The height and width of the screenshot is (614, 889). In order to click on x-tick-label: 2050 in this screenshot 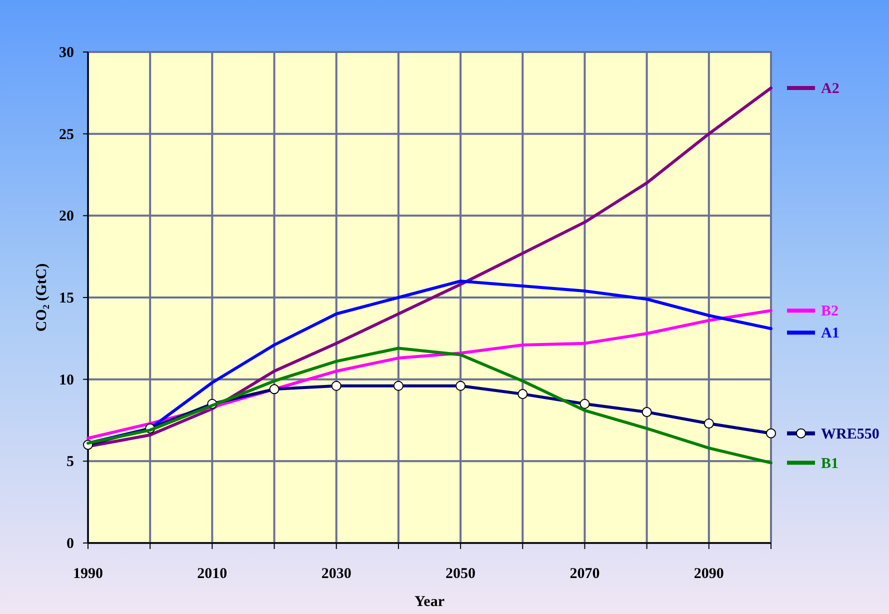, I will do `click(461, 574)`.